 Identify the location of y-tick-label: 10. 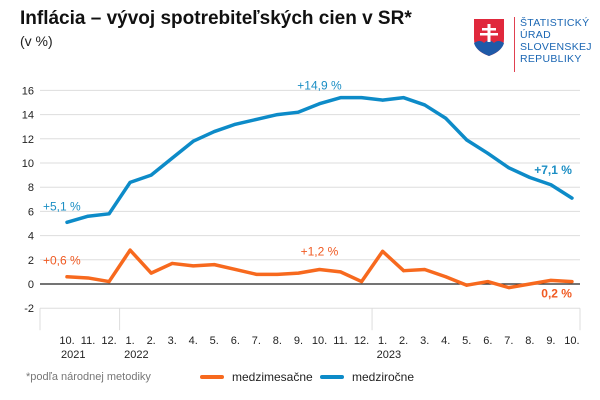
(28, 164).